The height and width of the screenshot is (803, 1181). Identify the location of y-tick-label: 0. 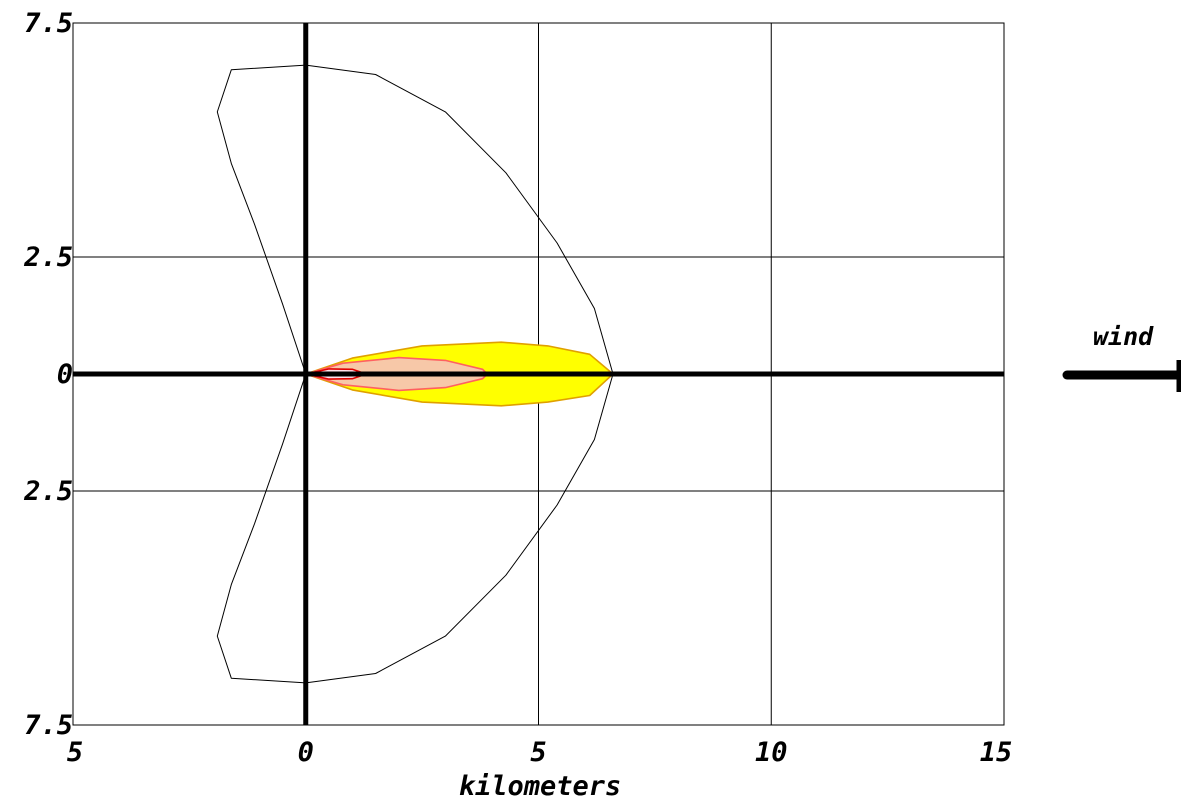
(65, 374).